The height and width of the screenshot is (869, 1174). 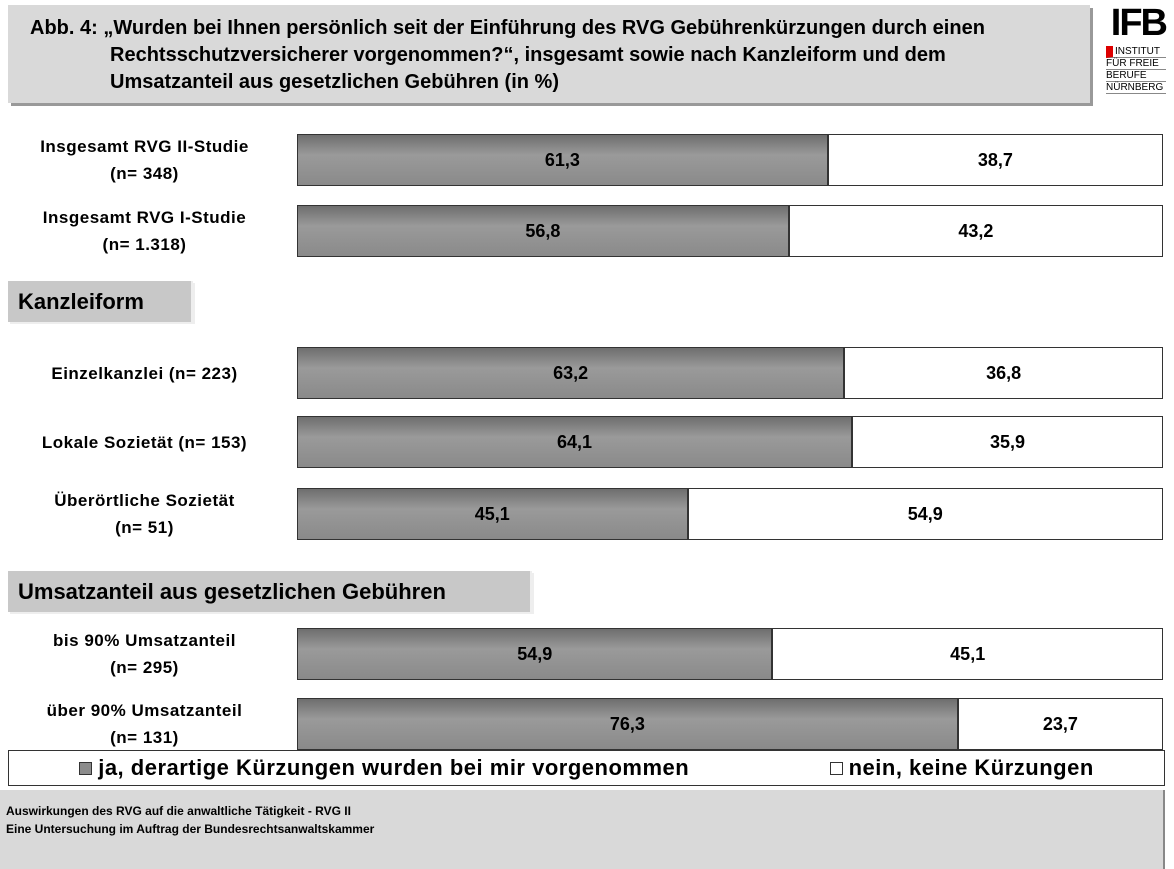 I want to click on value-label: 23,7, so click(x=1060, y=723).